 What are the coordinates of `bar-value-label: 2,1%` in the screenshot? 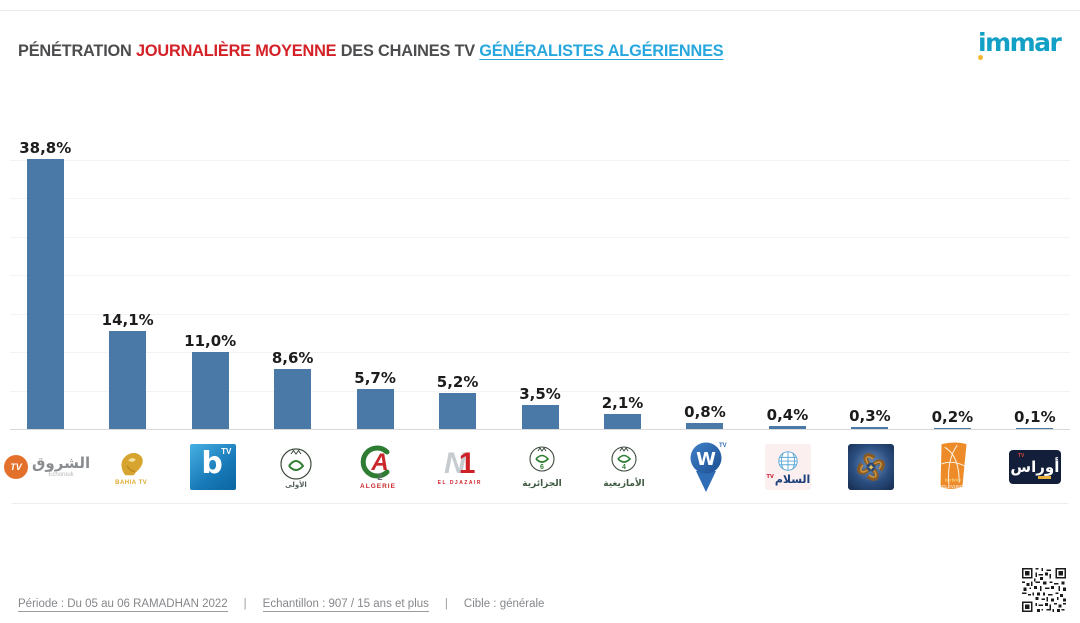 It's located at (622, 403).